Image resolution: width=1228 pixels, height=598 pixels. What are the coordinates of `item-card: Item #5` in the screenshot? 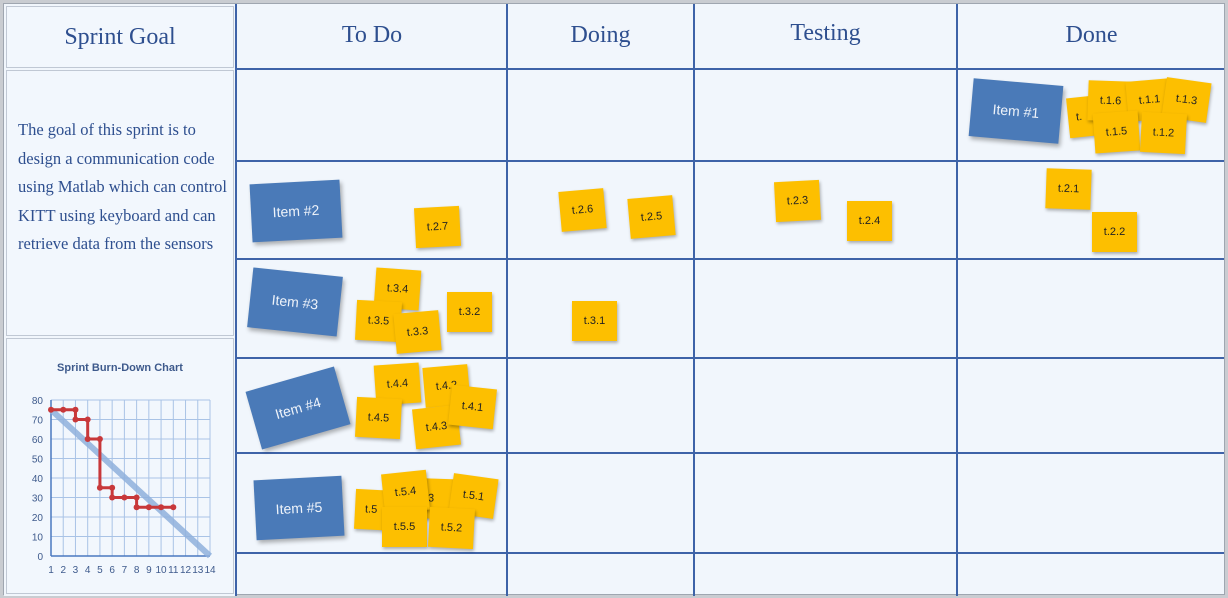 It's located at (299, 508).